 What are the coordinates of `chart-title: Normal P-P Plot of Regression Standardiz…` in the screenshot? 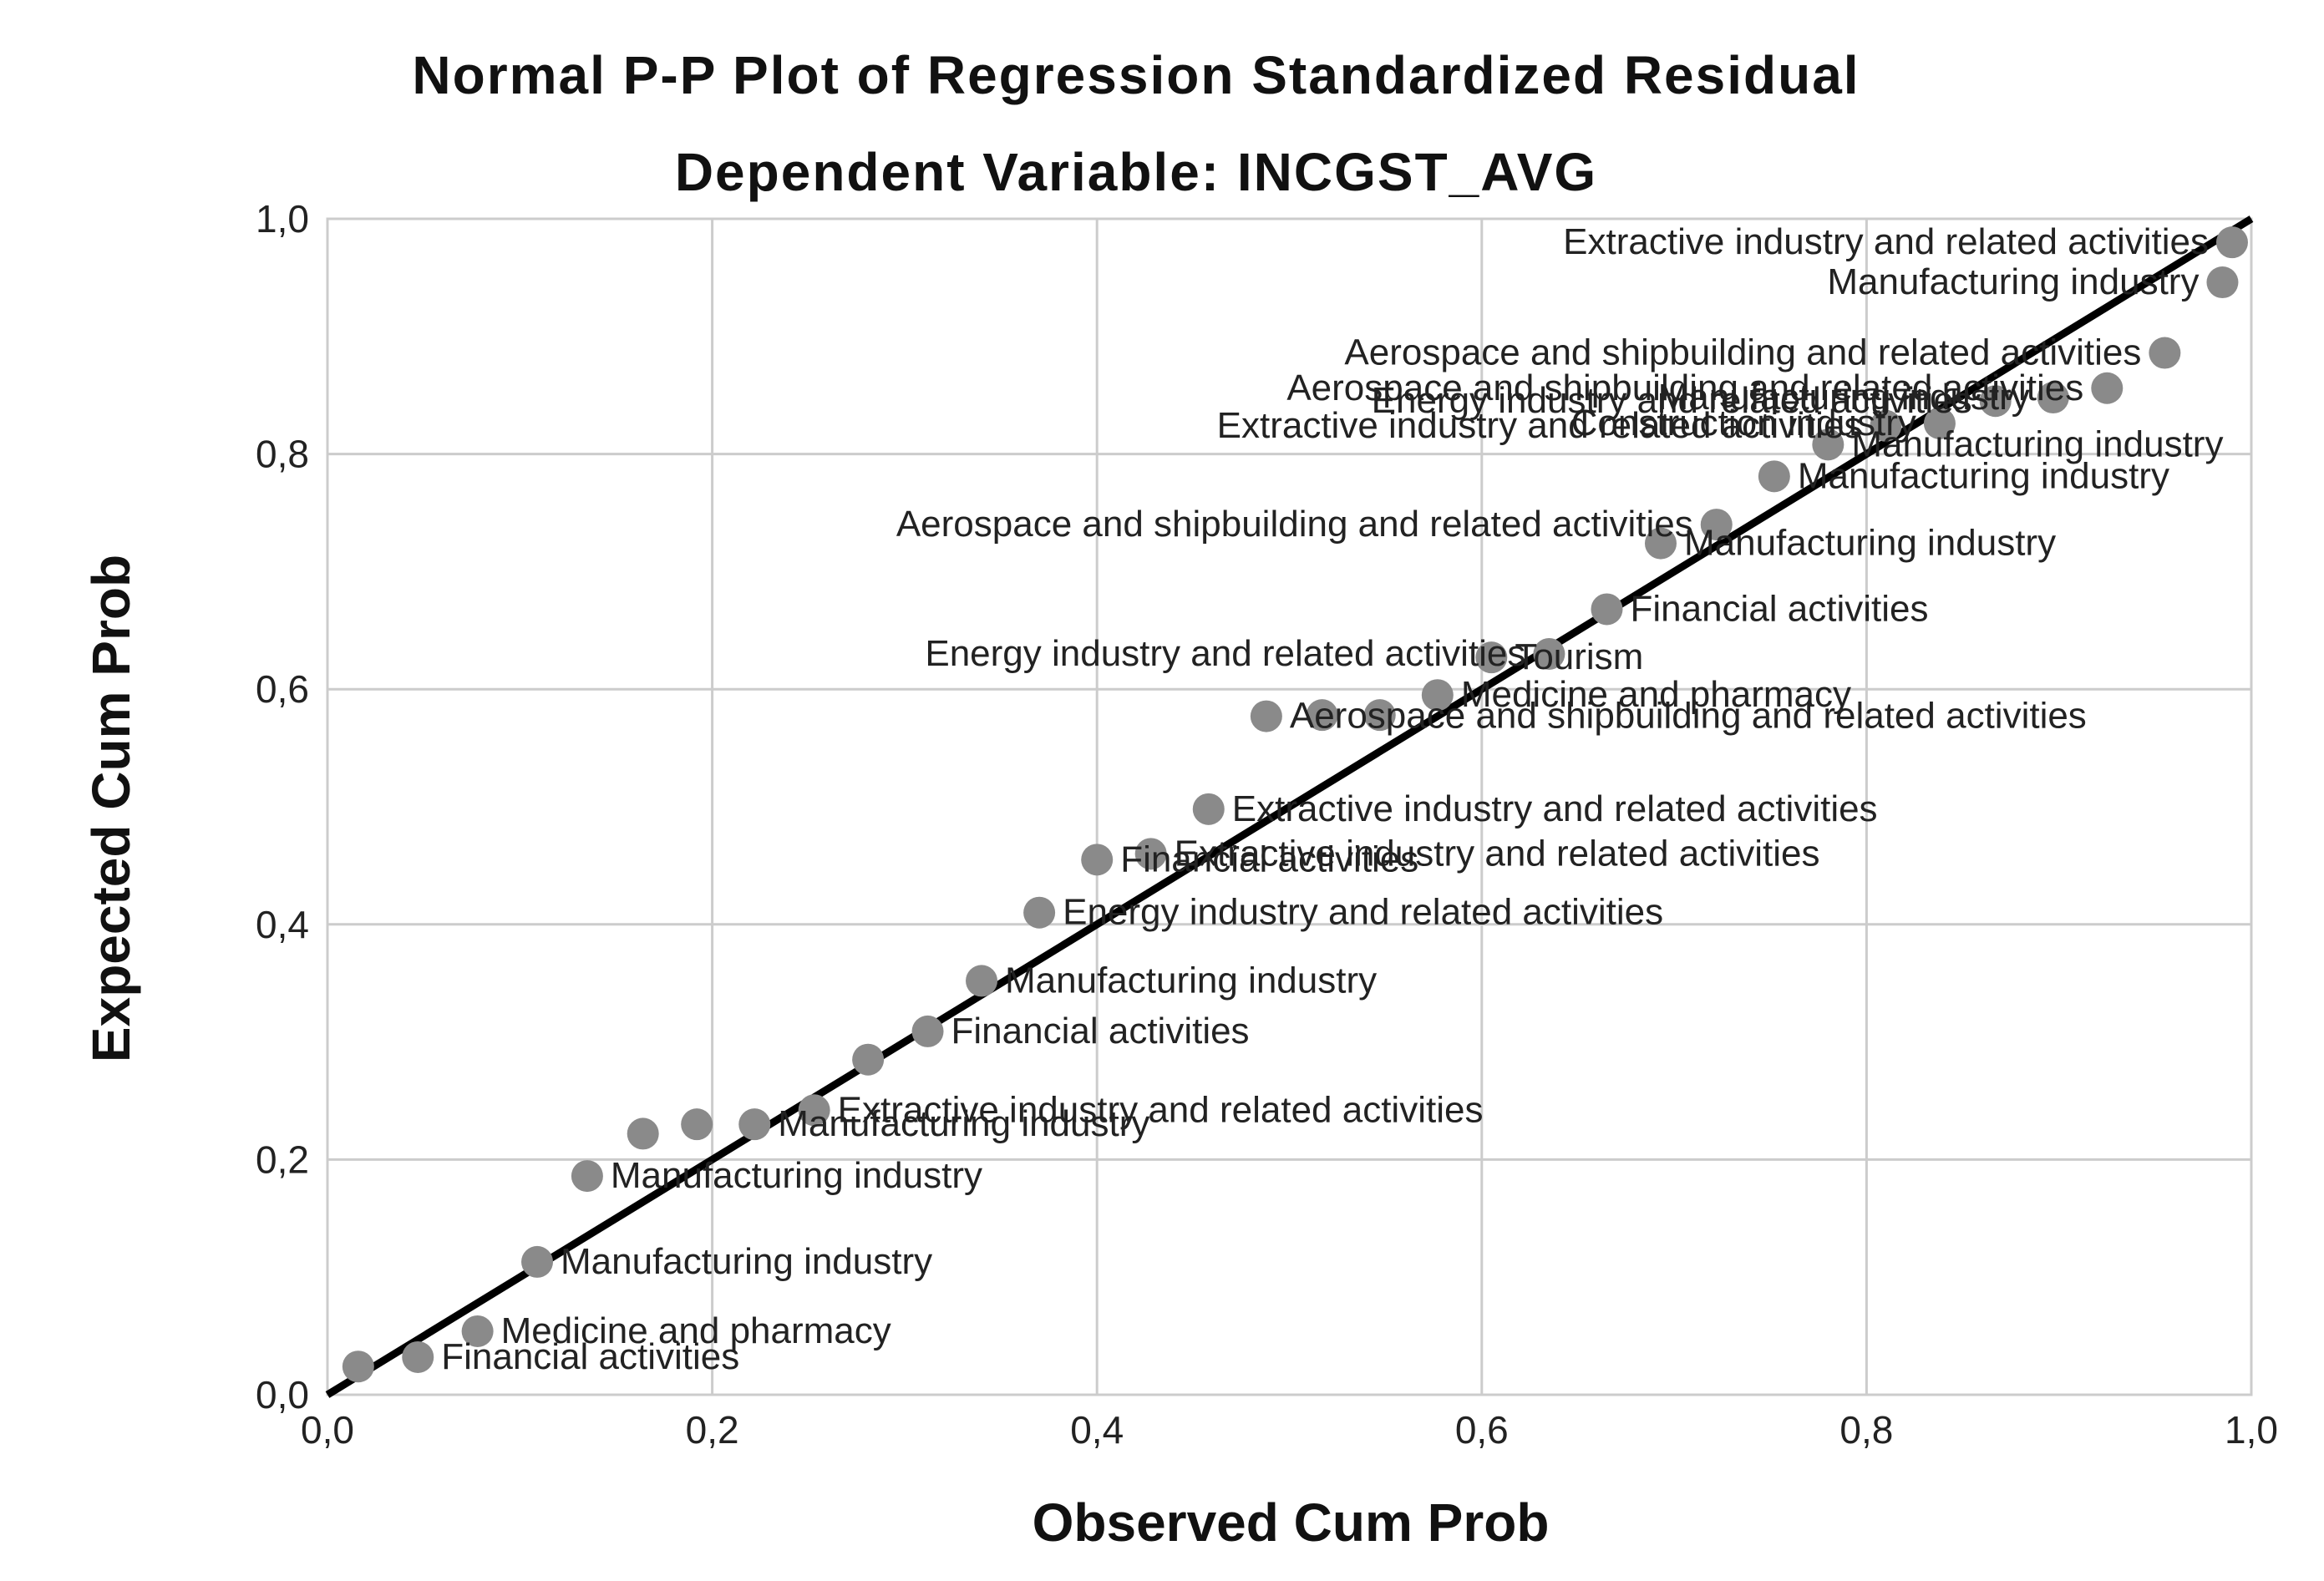 It's located at (1136, 75).